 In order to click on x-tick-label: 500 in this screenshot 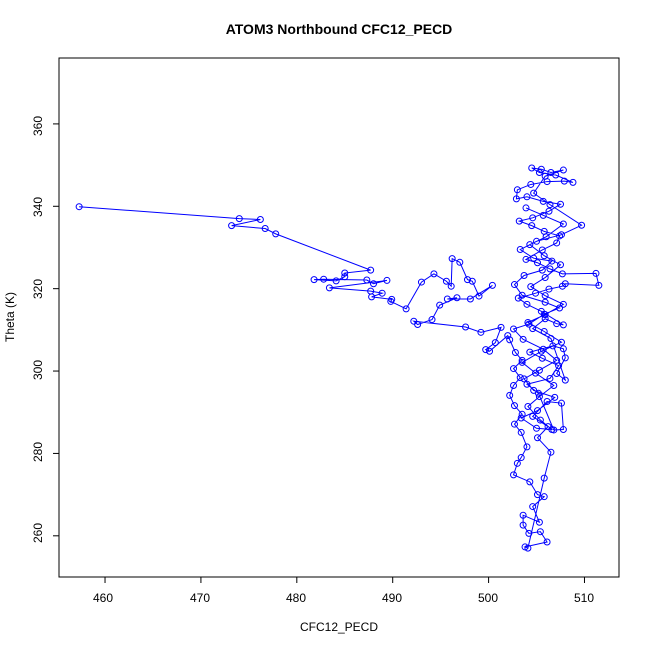, I will do `click(488, 598)`.